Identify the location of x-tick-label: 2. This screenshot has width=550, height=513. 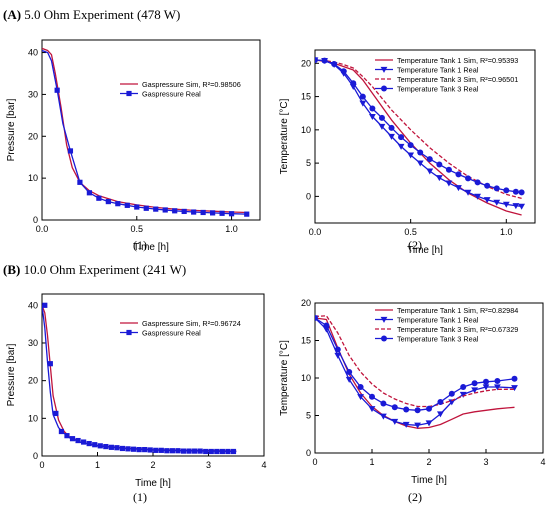
(428, 462).